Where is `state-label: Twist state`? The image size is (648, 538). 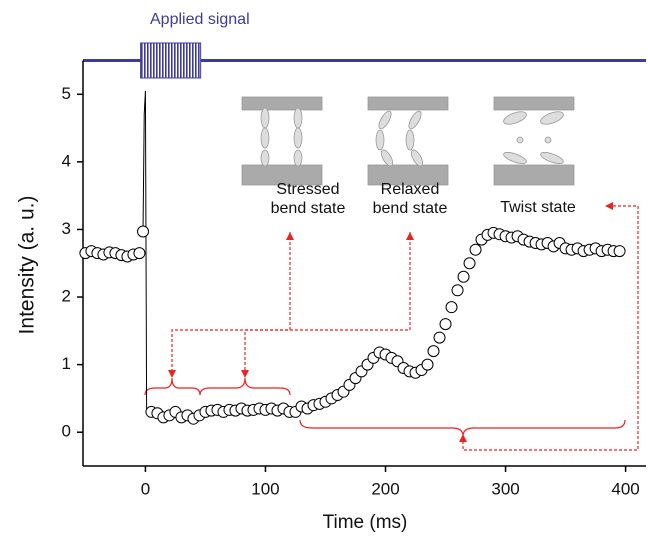
state-label: Twist state is located at coordinates (538, 207).